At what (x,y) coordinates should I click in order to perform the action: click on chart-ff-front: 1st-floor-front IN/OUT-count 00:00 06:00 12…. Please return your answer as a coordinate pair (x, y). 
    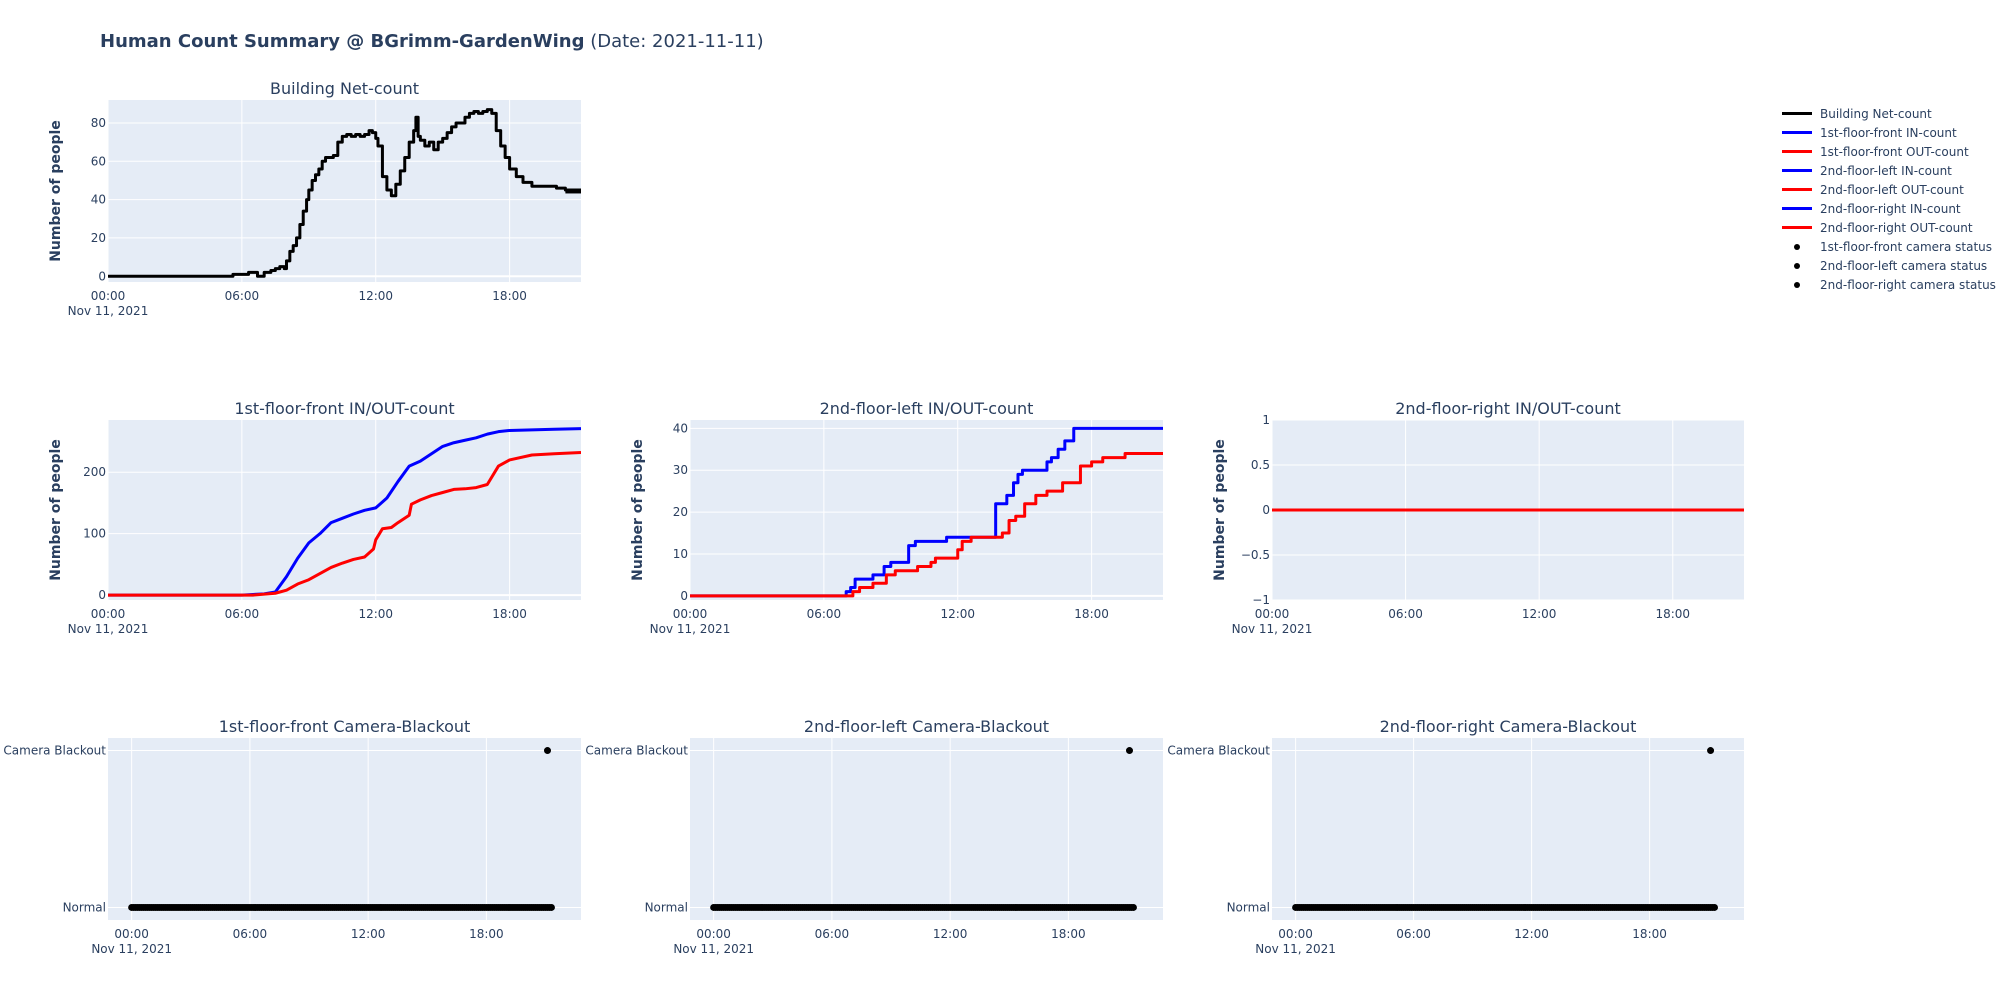
    Looking at the image, I should click on (314, 517).